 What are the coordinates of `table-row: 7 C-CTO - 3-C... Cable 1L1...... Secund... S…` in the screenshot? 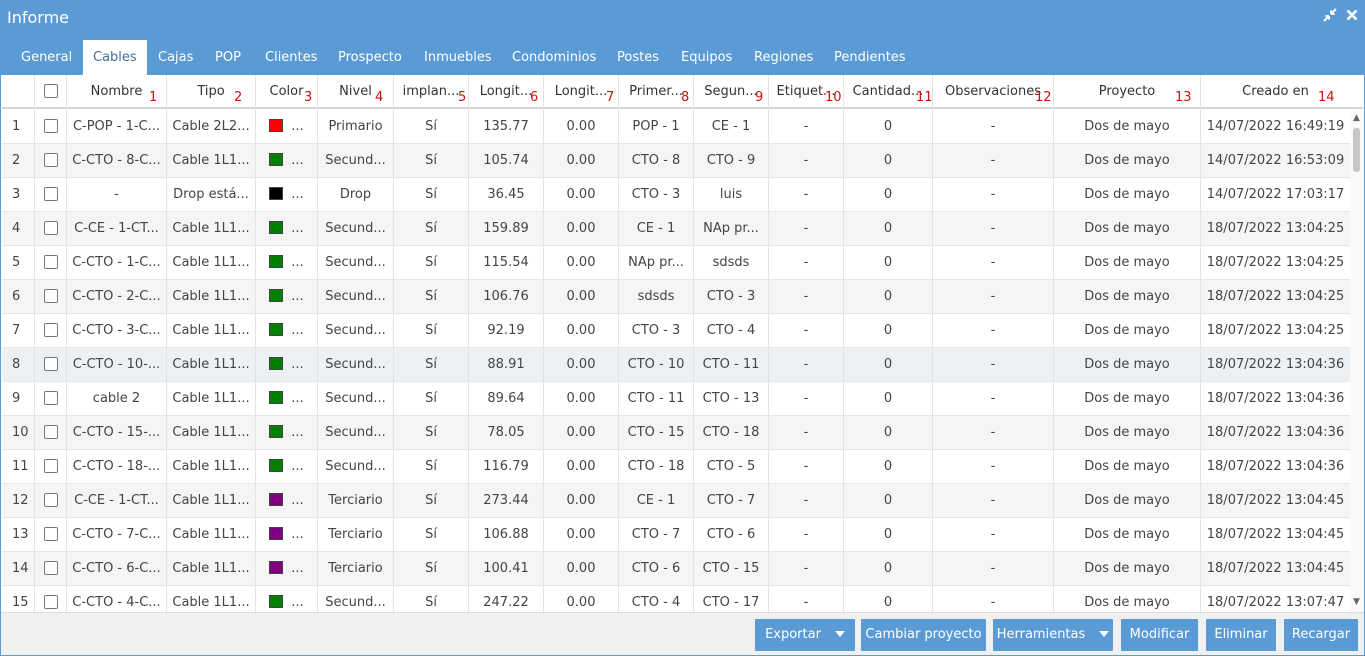 It's located at (676, 331).